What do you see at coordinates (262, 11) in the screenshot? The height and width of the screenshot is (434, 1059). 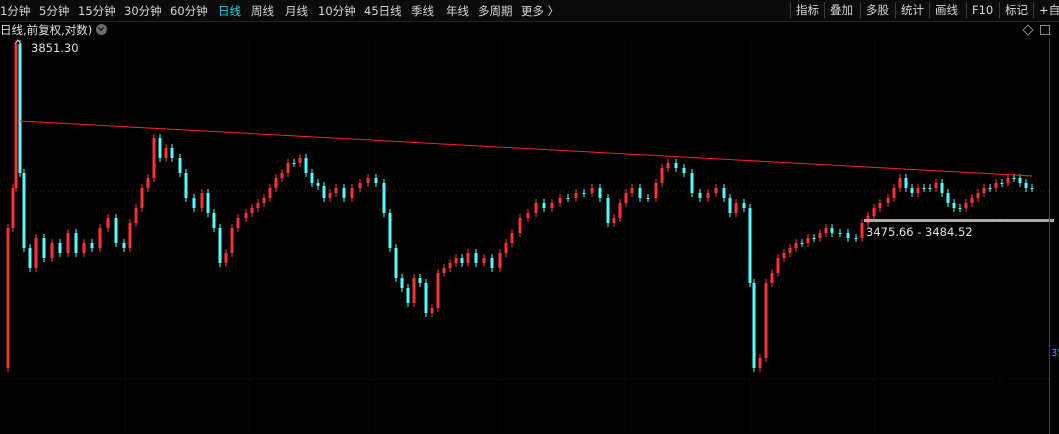 I see `period-tab-6: 周线` at bounding box center [262, 11].